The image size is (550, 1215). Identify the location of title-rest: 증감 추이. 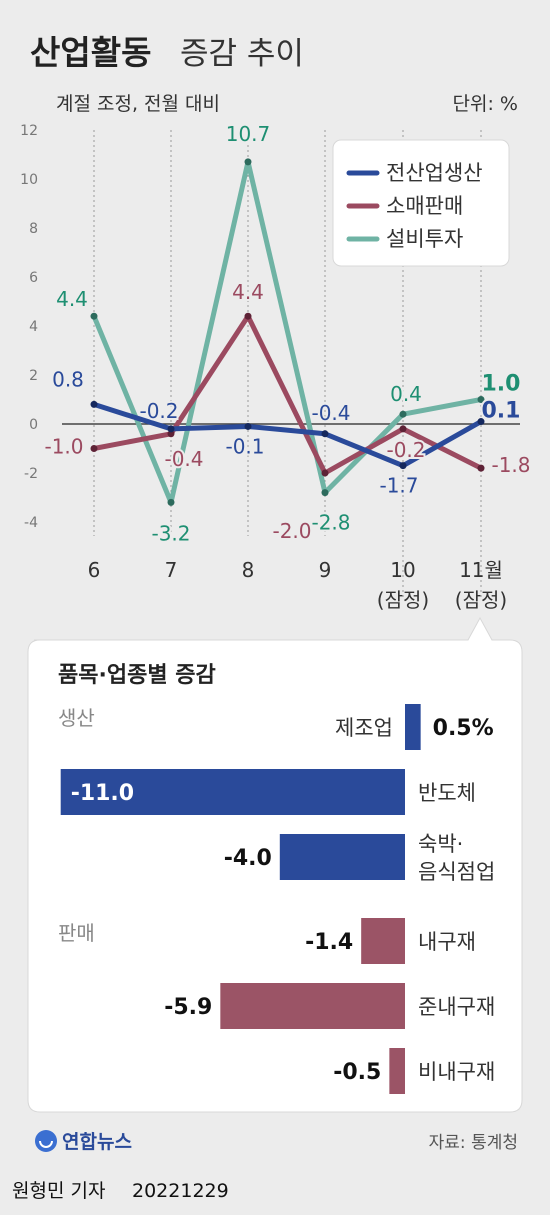
(242, 54).